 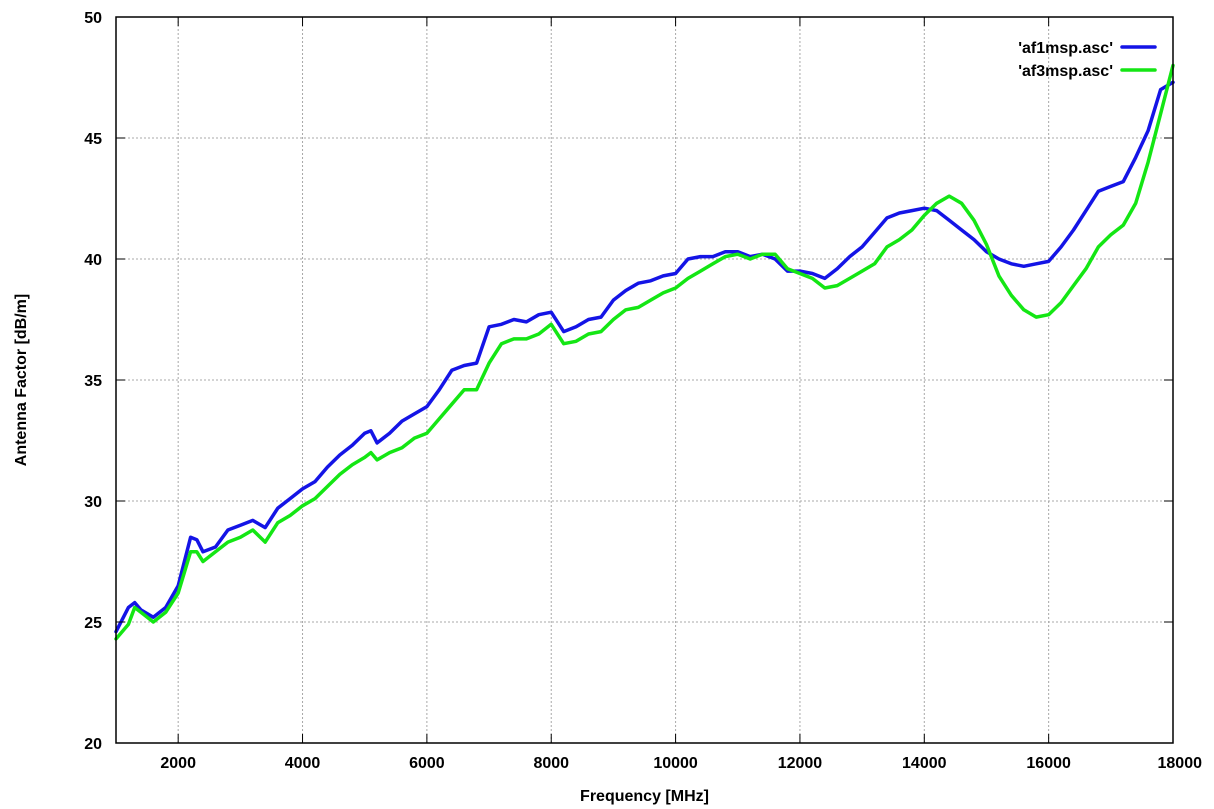 What do you see at coordinates (551, 763) in the screenshot?
I see `x-tick-label: 8000` at bounding box center [551, 763].